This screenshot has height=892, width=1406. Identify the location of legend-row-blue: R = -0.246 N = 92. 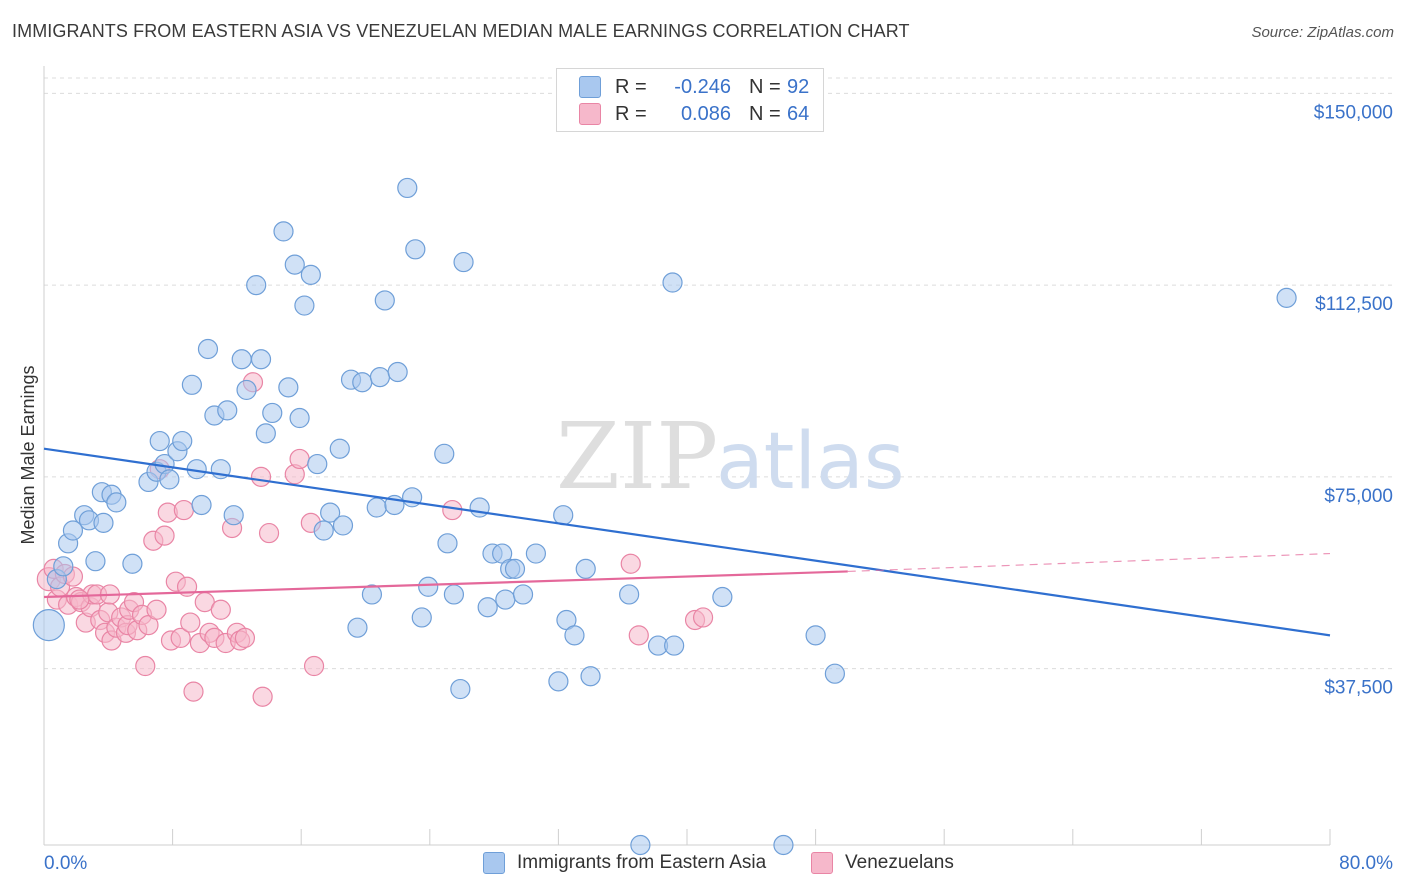
(694, 87).